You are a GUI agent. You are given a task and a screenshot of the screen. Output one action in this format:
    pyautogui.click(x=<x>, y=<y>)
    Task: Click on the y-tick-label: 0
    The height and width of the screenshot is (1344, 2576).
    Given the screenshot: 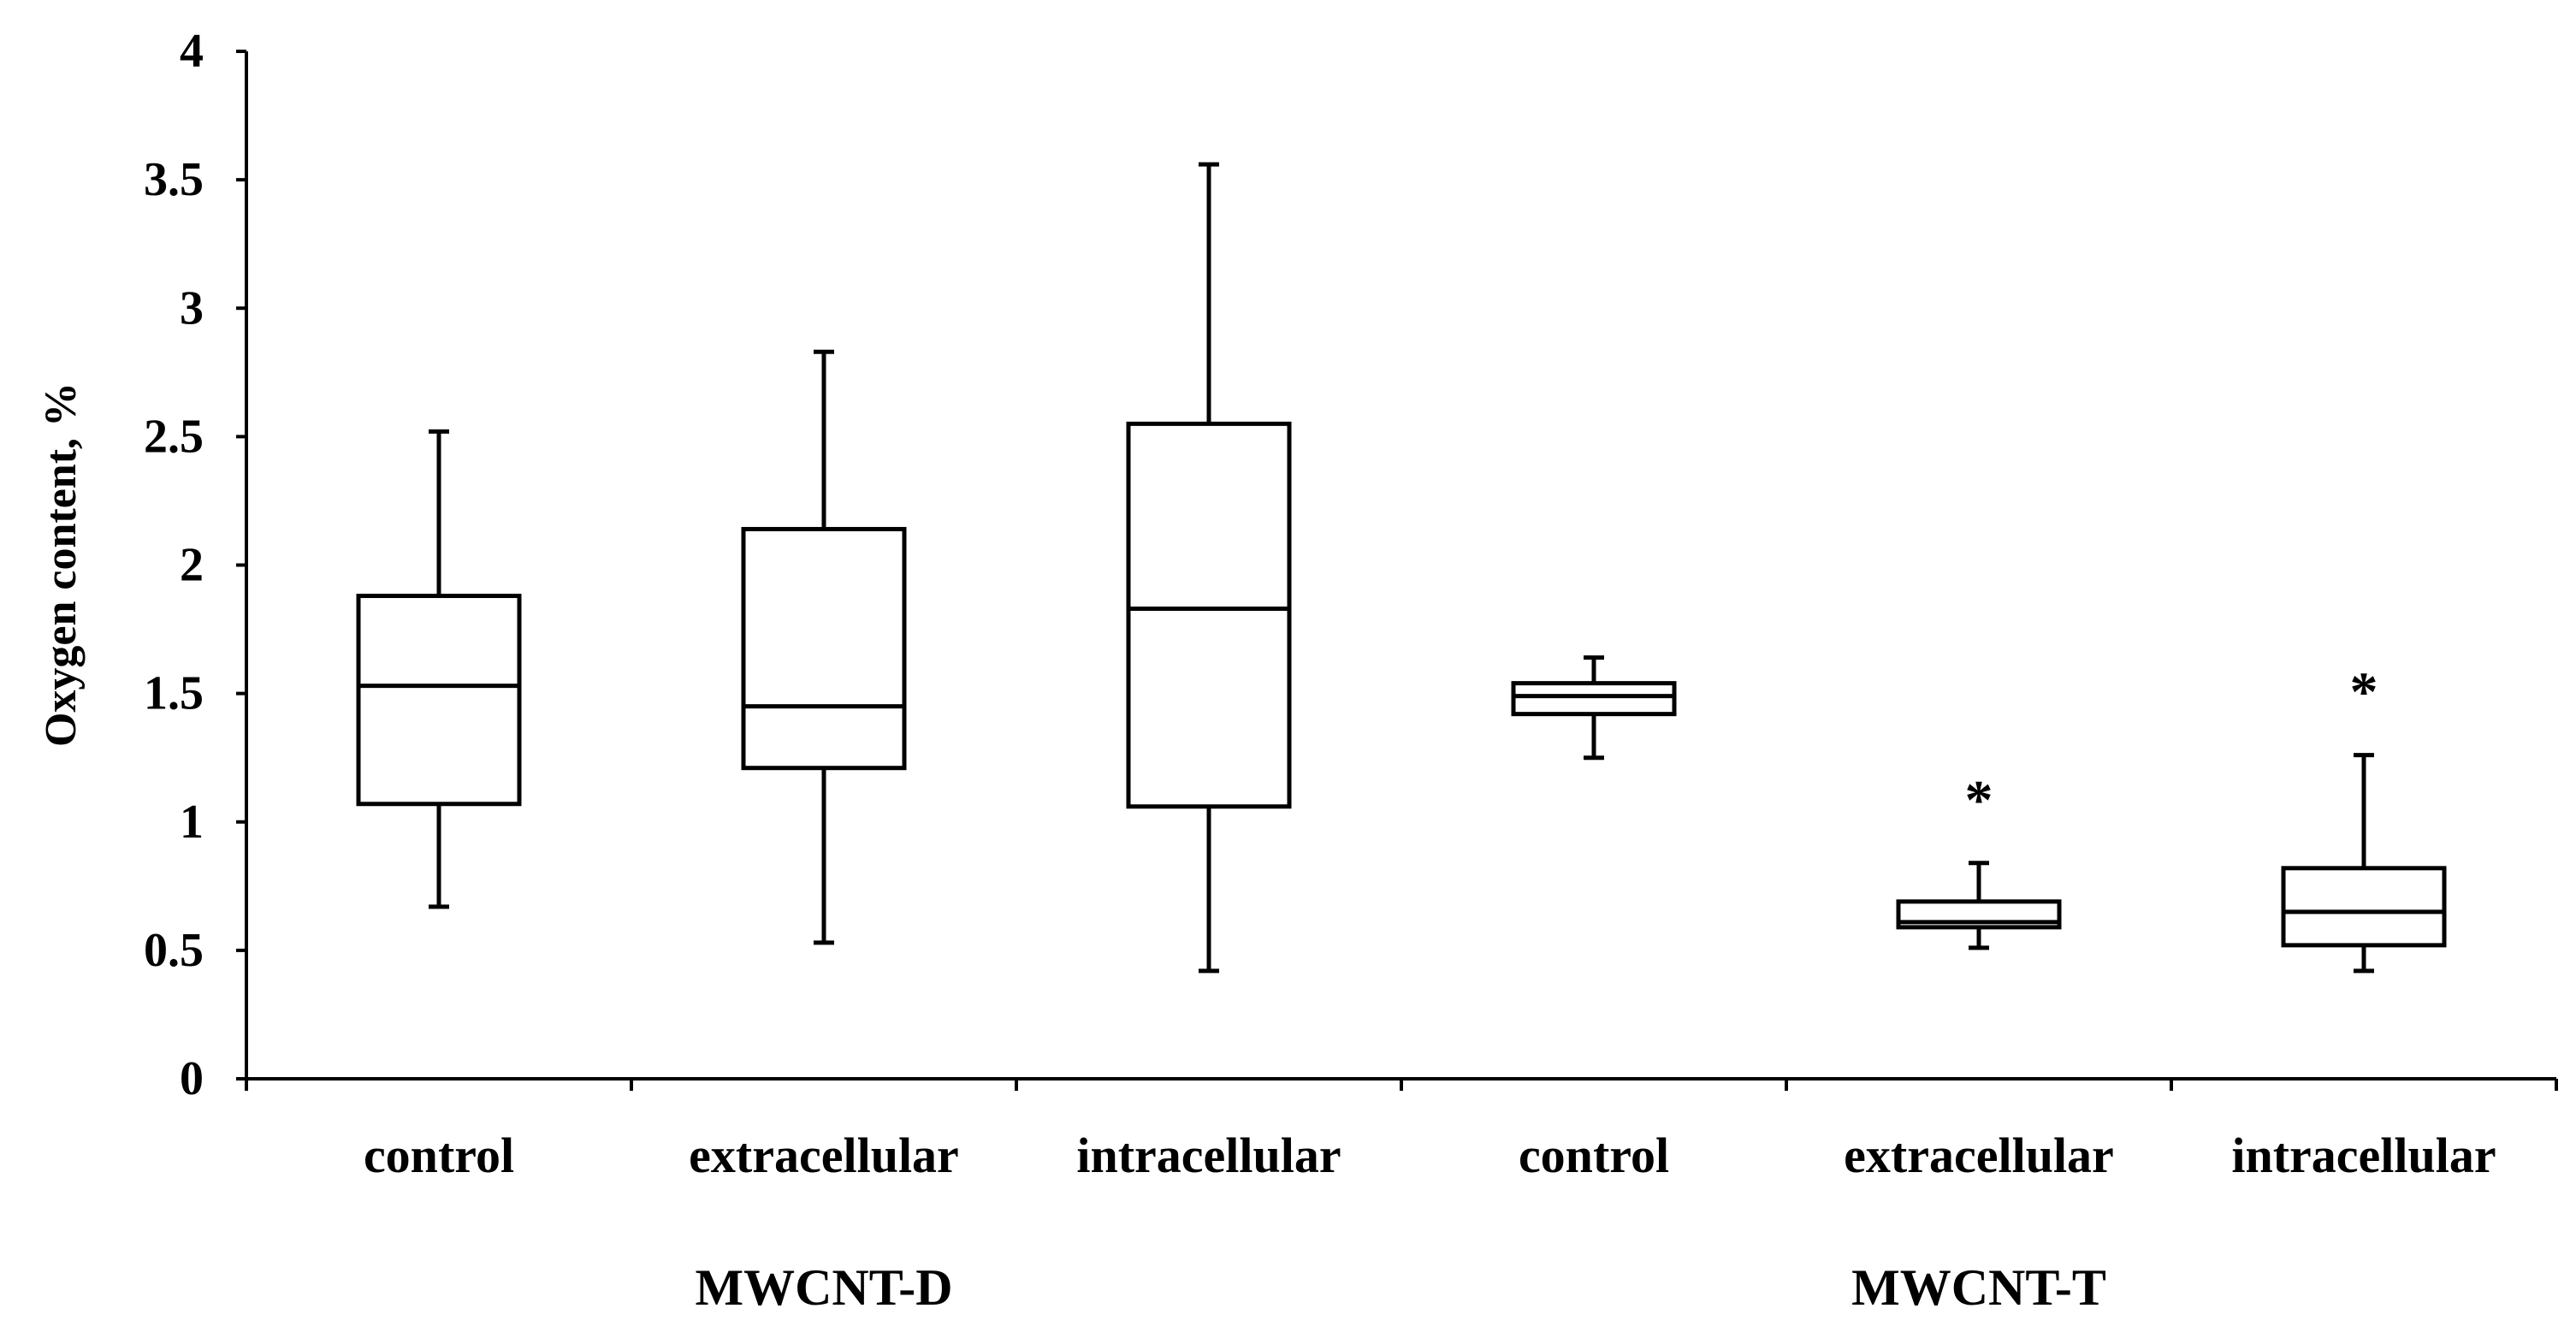 What is the action you would take?
    pyautogui.click(x=192, y=1078)
    